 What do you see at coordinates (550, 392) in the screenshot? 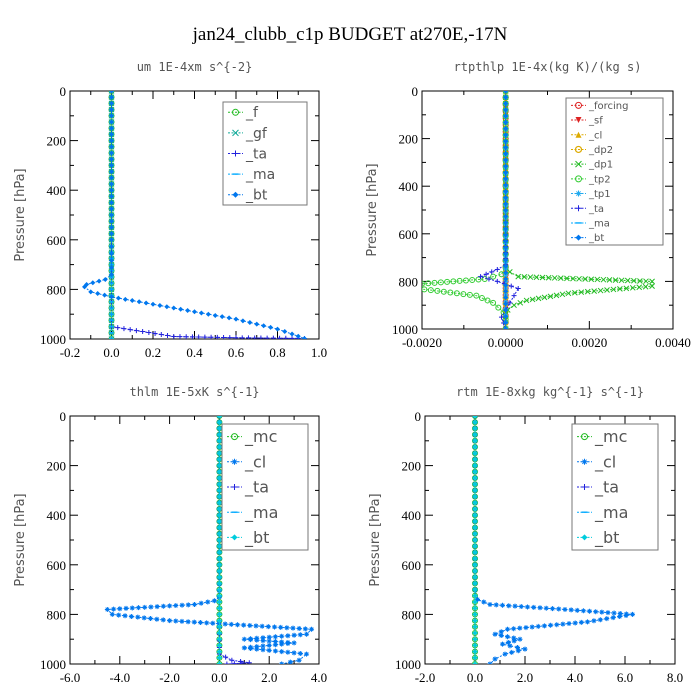
I see `panel-title: rtm 1E-8xkg kg^{-1} s^{-1}` at bounding box center [550, 392].